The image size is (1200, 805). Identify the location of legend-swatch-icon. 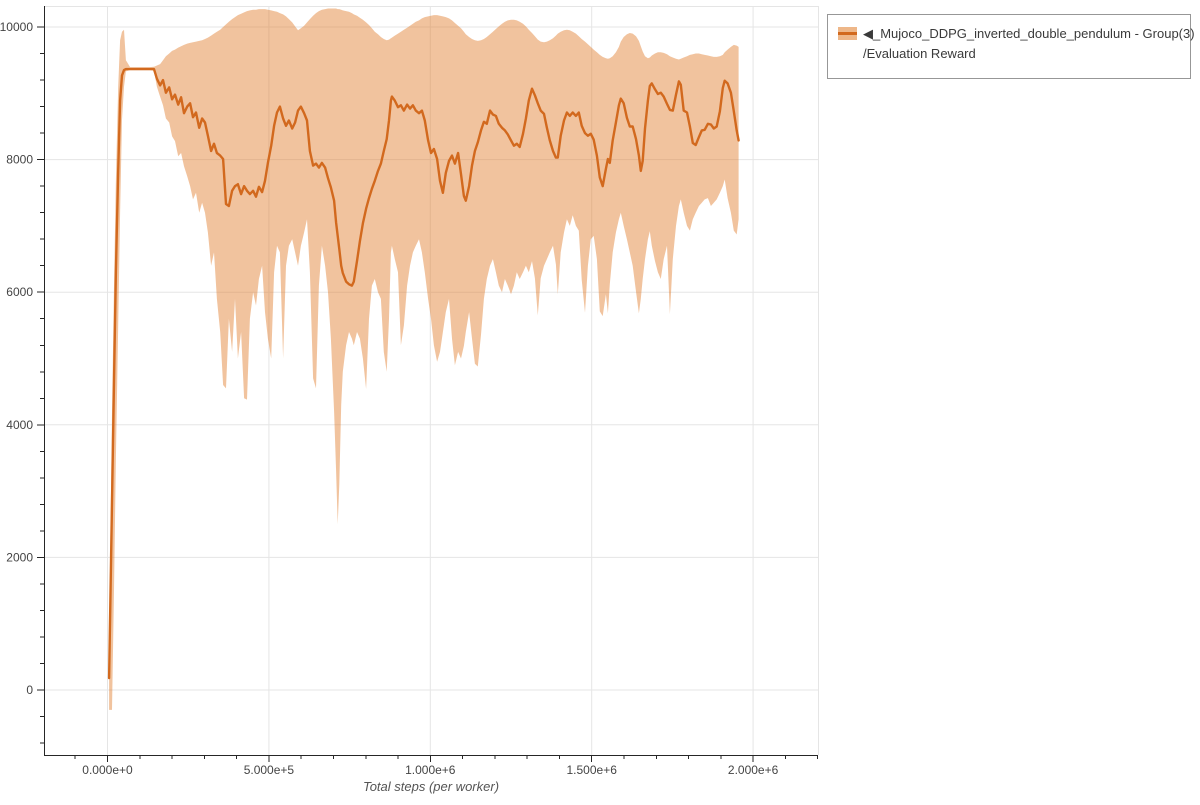
(847, 33).